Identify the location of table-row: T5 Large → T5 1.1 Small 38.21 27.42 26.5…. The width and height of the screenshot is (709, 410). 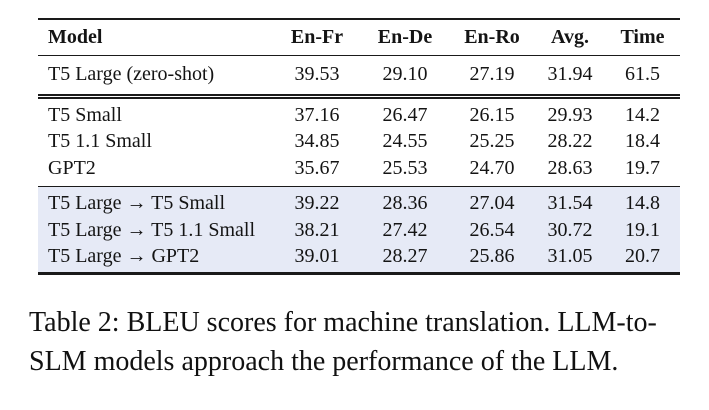
(359, 230).